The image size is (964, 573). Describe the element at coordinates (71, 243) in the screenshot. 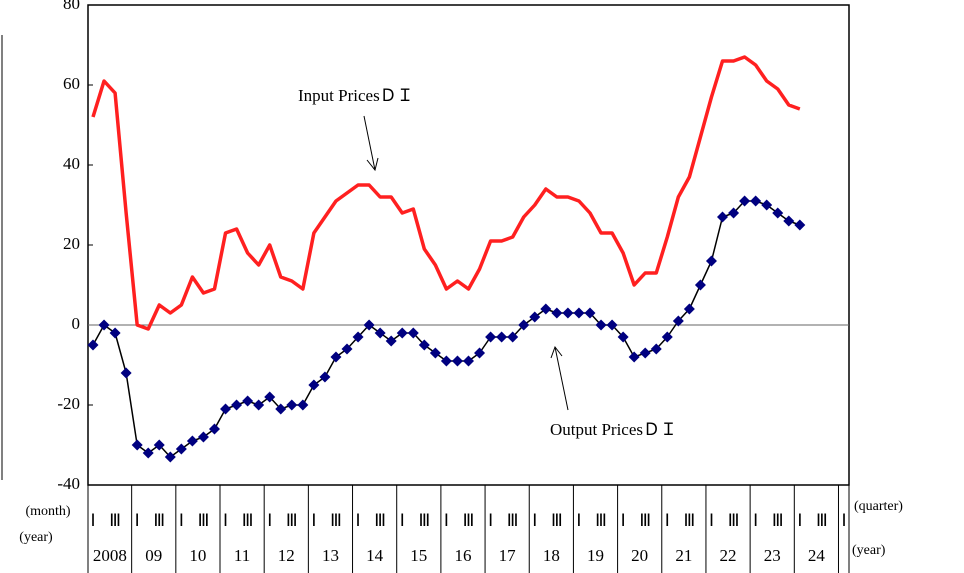

I see `y-tick-label: 20` at that location.